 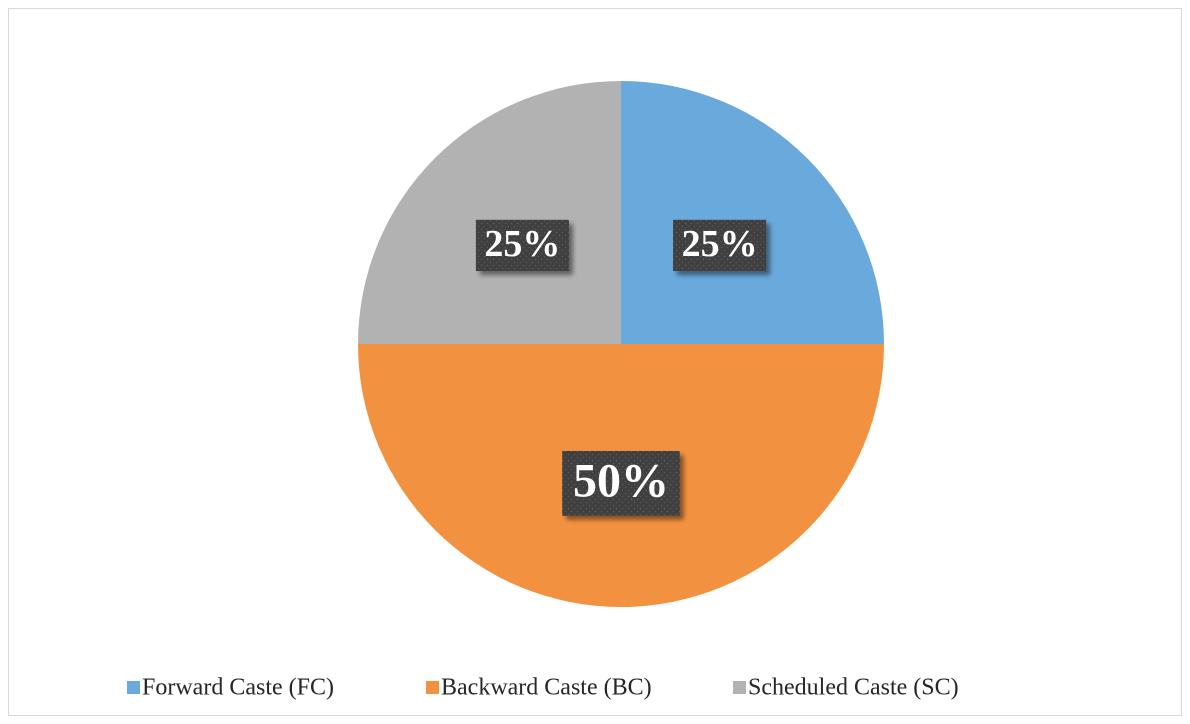 What do you see at coordinates (853, 688) in the screenshot?
I see `legend-label: Scheduled Caste (SC)` at bounding box center [853, 688].